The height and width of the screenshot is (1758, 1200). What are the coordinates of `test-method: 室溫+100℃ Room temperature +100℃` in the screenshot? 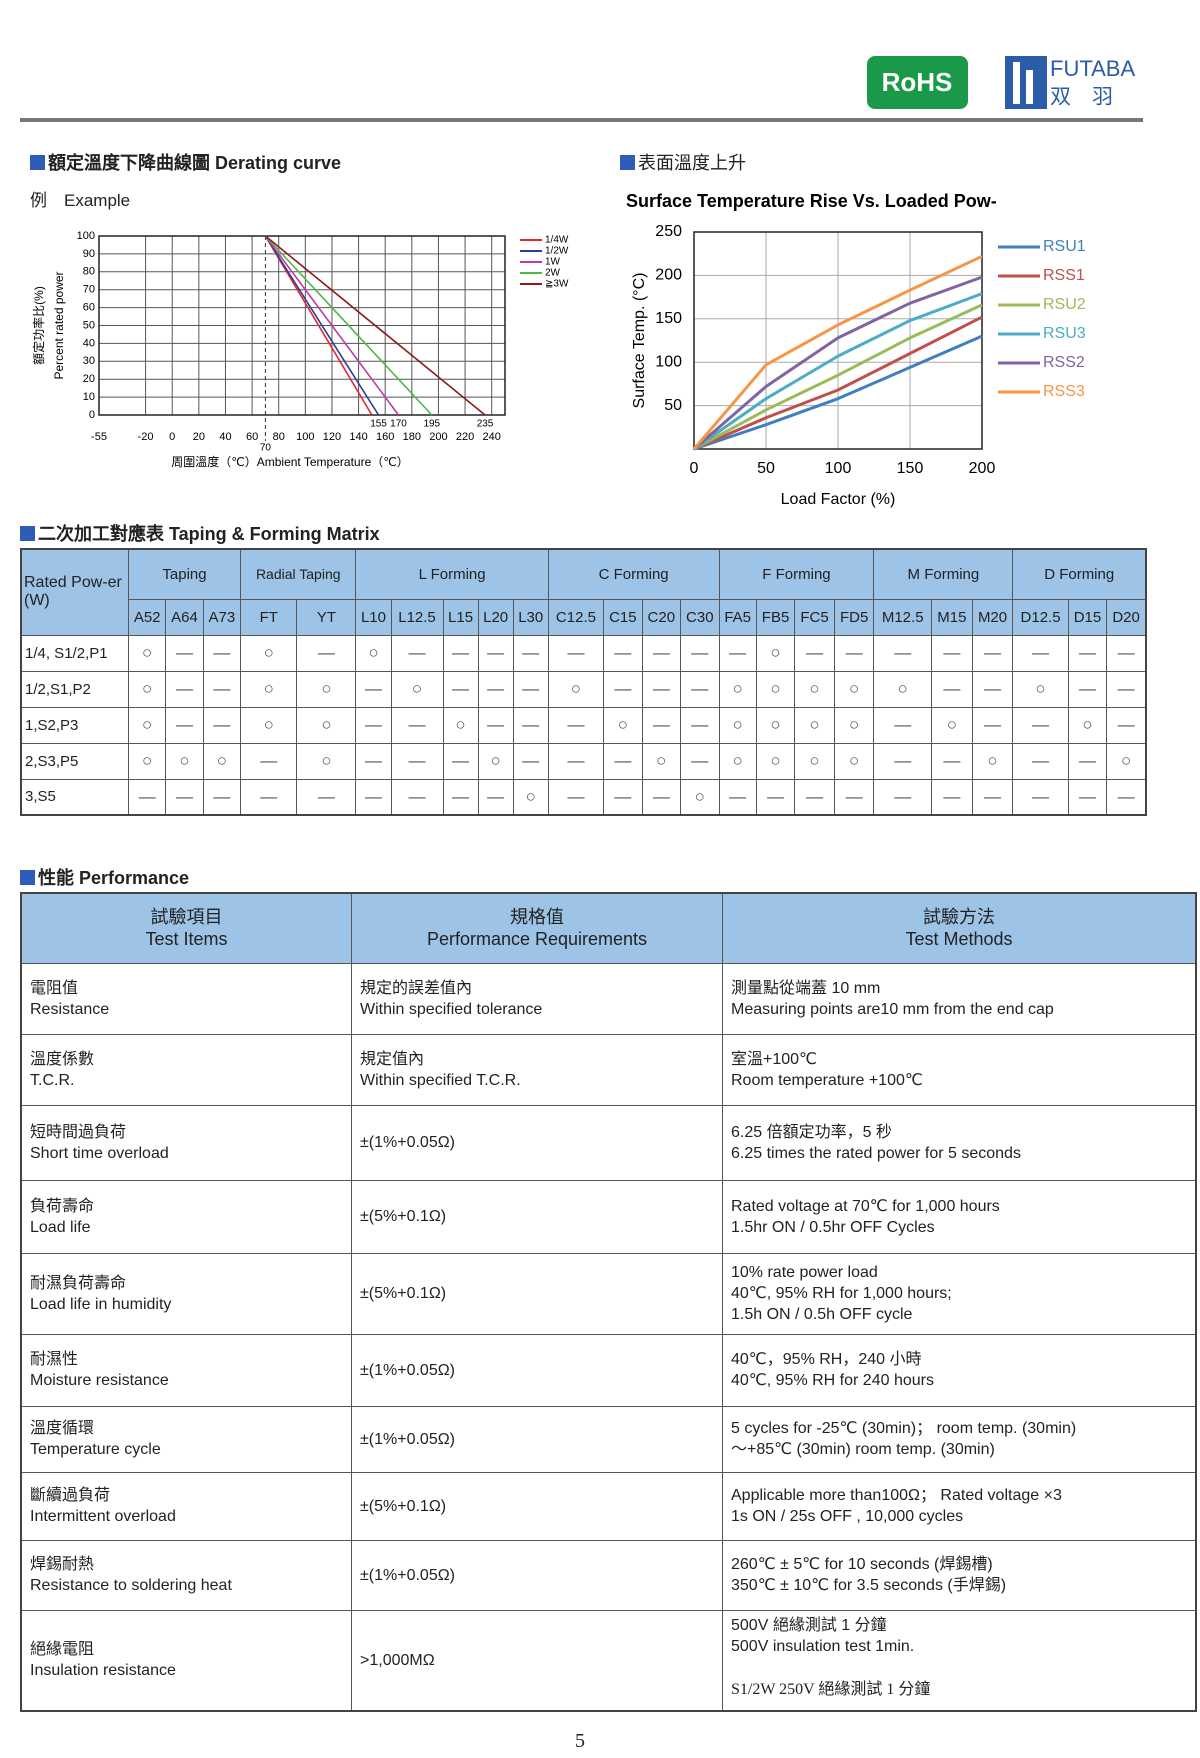 It's located at (959, 1069).